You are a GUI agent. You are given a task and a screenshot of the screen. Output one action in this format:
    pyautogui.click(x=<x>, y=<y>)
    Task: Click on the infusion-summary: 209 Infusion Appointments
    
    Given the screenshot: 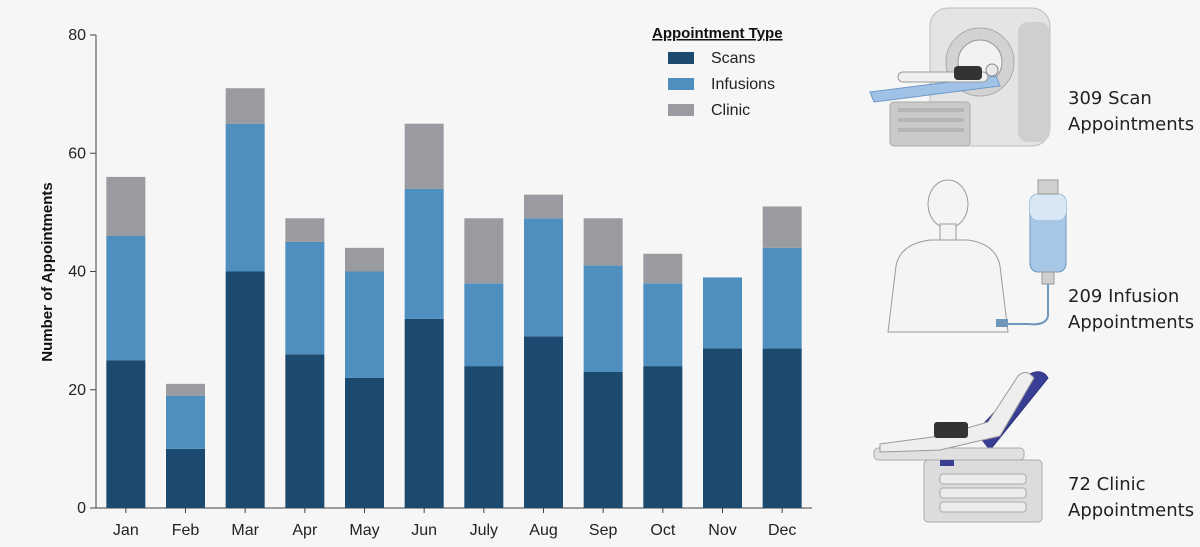 What is the action you would take?
    pyautogui.click(x=1131, y=310)
    